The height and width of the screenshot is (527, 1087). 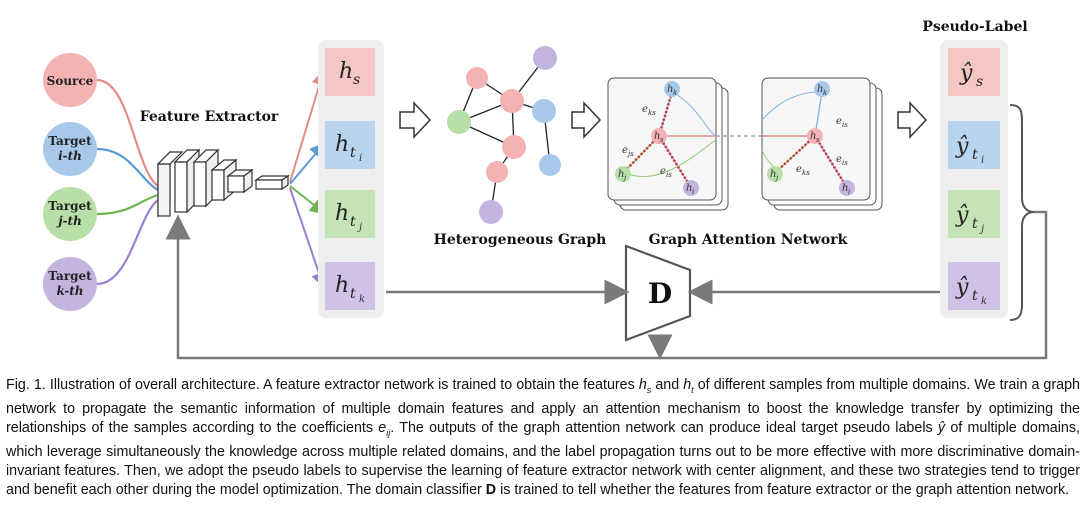 What do you see at coordinates (586, 120) in the screenshot?
I see `hollow-arrow-2-icon` at bounding box center [586, 120].